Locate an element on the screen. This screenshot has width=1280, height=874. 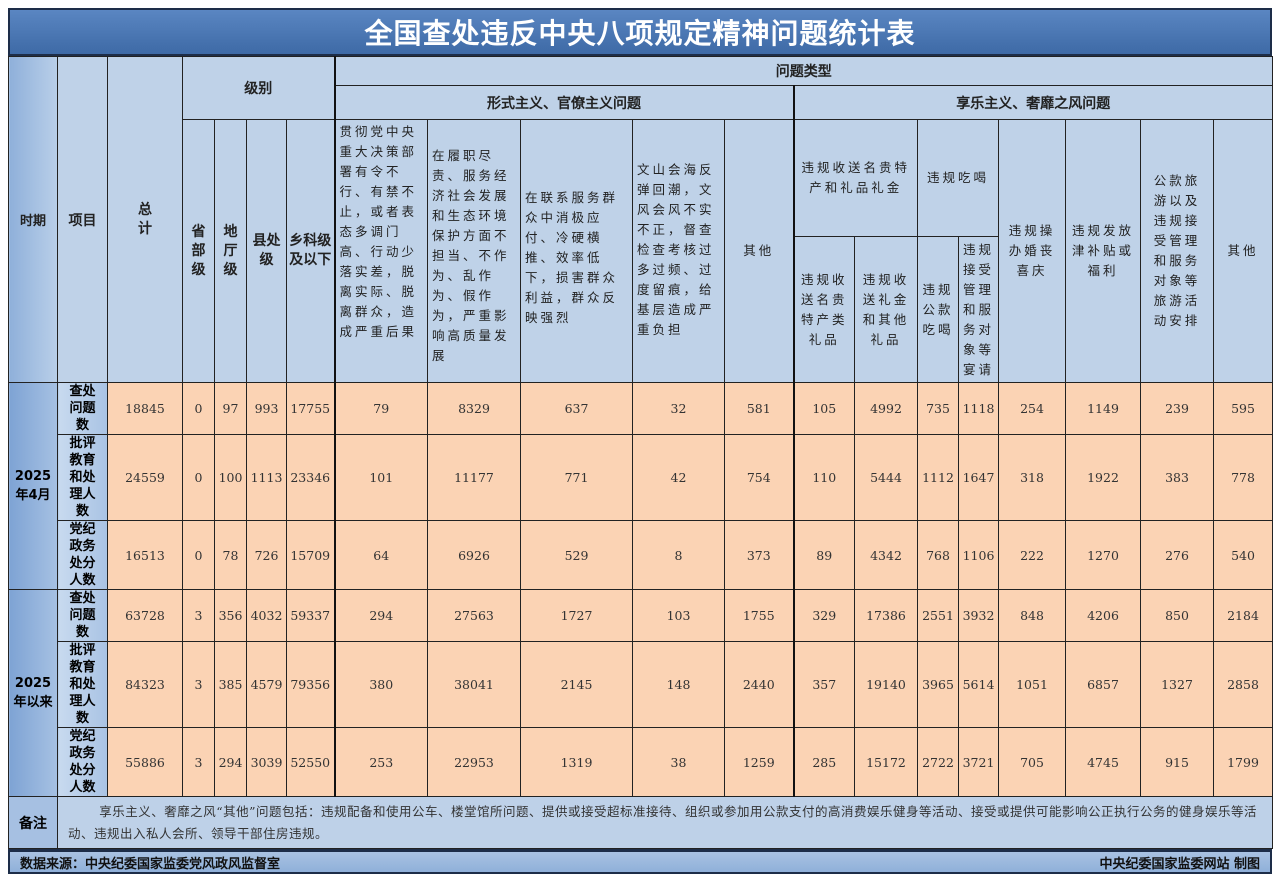
header-level-county: 县处级 is located at coordinates (266, 251).